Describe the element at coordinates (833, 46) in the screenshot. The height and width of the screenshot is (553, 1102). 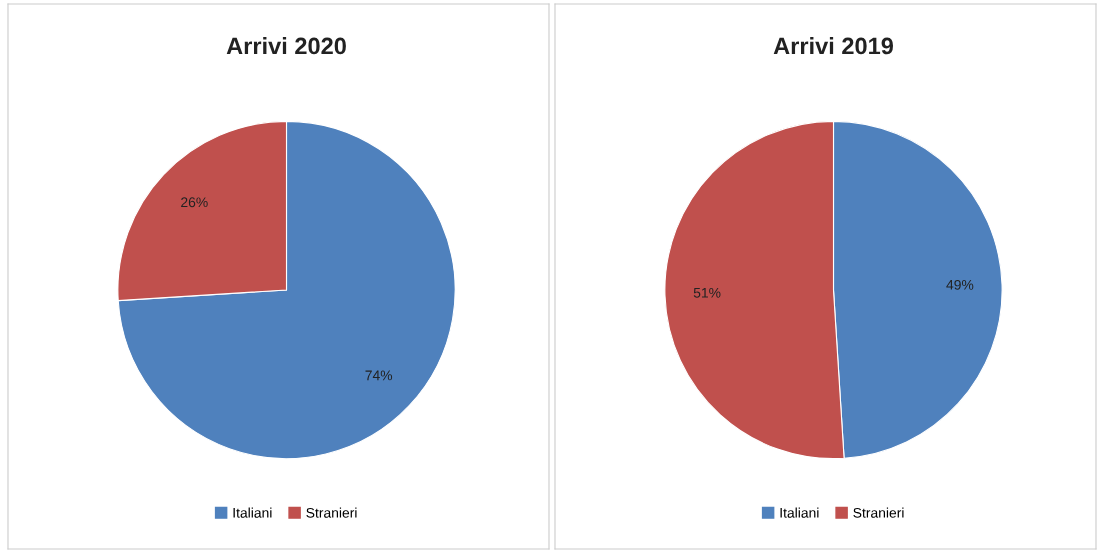
I see `chart-title: Arrivi 2019` at that location.